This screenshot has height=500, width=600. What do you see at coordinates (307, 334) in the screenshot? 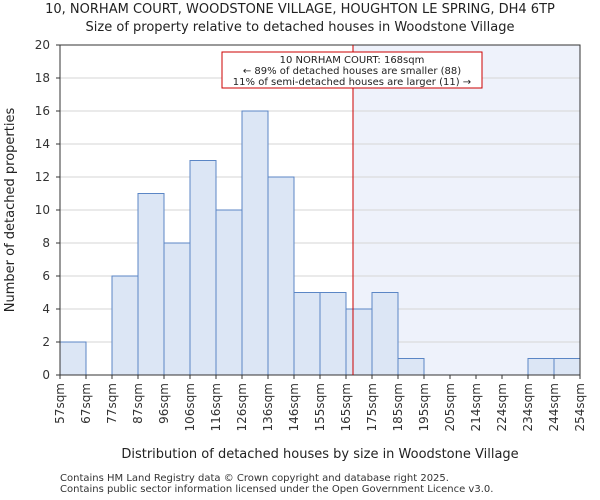
I see `bar-146sqm` at bounding box center [307, 334].